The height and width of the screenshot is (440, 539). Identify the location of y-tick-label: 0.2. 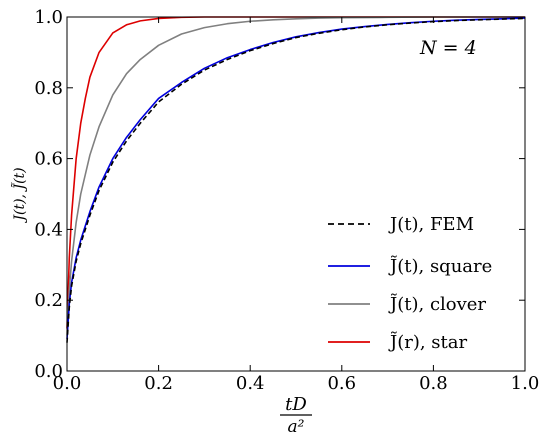
(48, 300).